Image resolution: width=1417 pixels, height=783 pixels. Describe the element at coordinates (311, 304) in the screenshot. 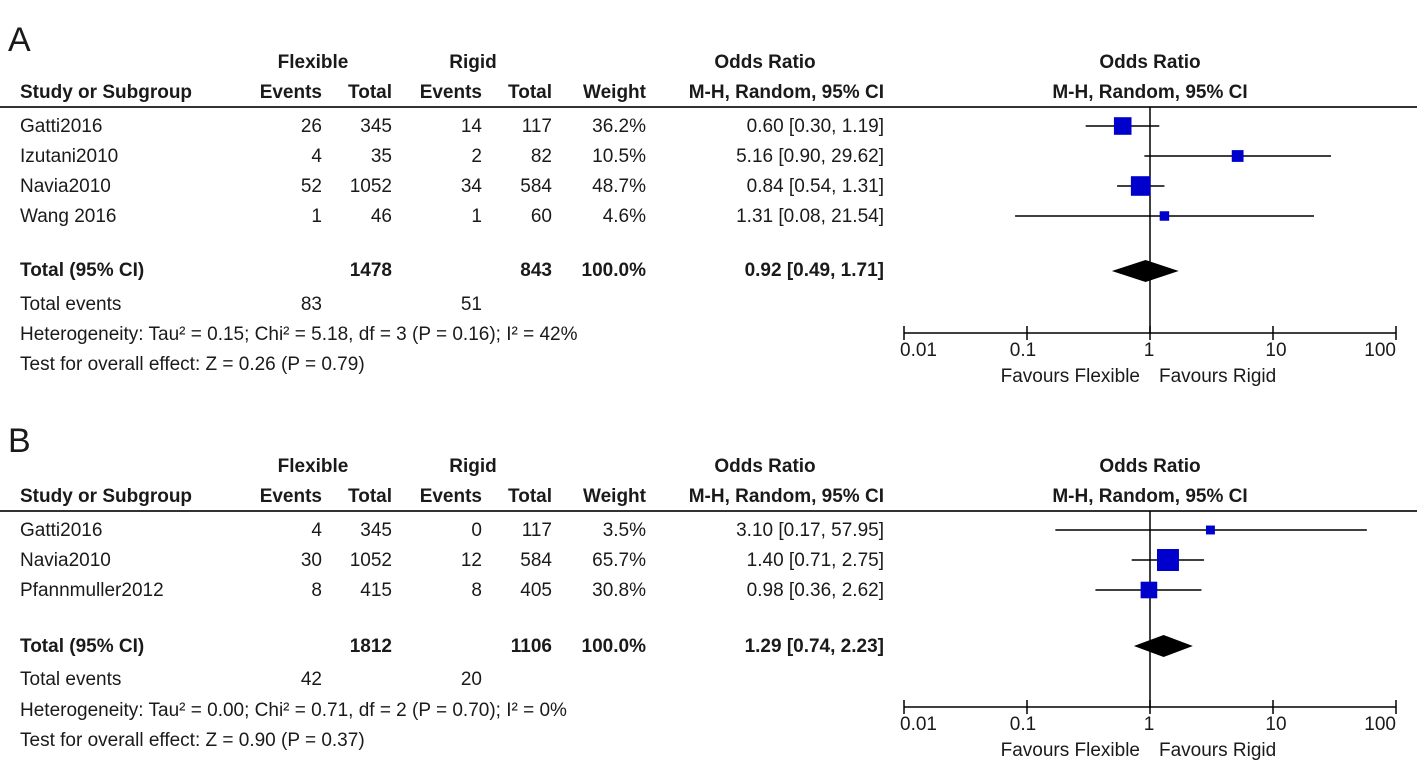

I see `events1-sum: 83` at that location.